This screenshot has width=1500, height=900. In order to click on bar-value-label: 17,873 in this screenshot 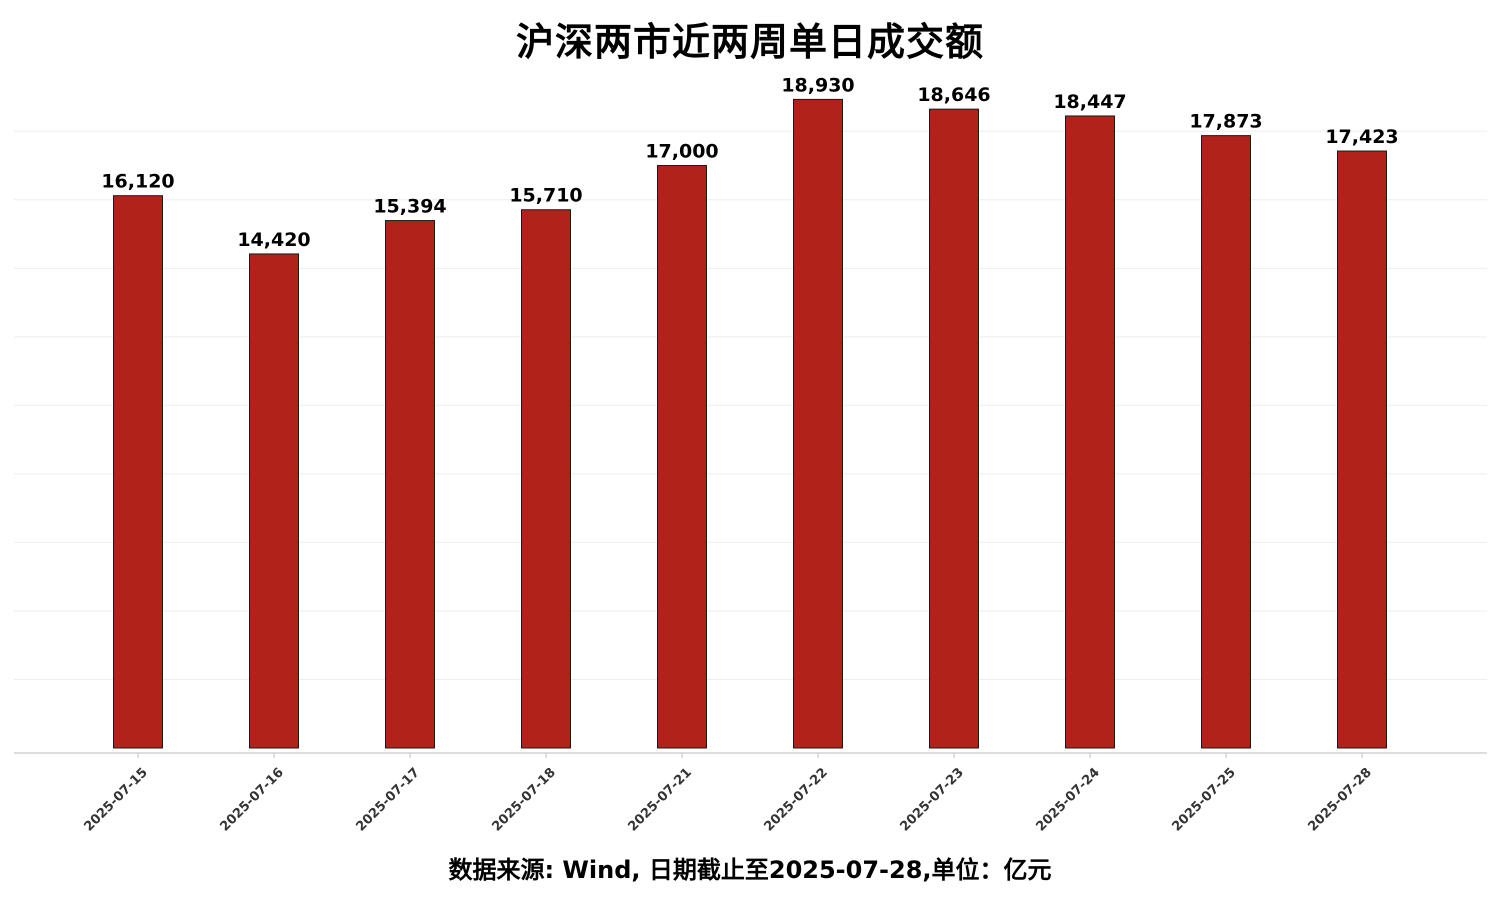, I will do `click(1225, 122)`.